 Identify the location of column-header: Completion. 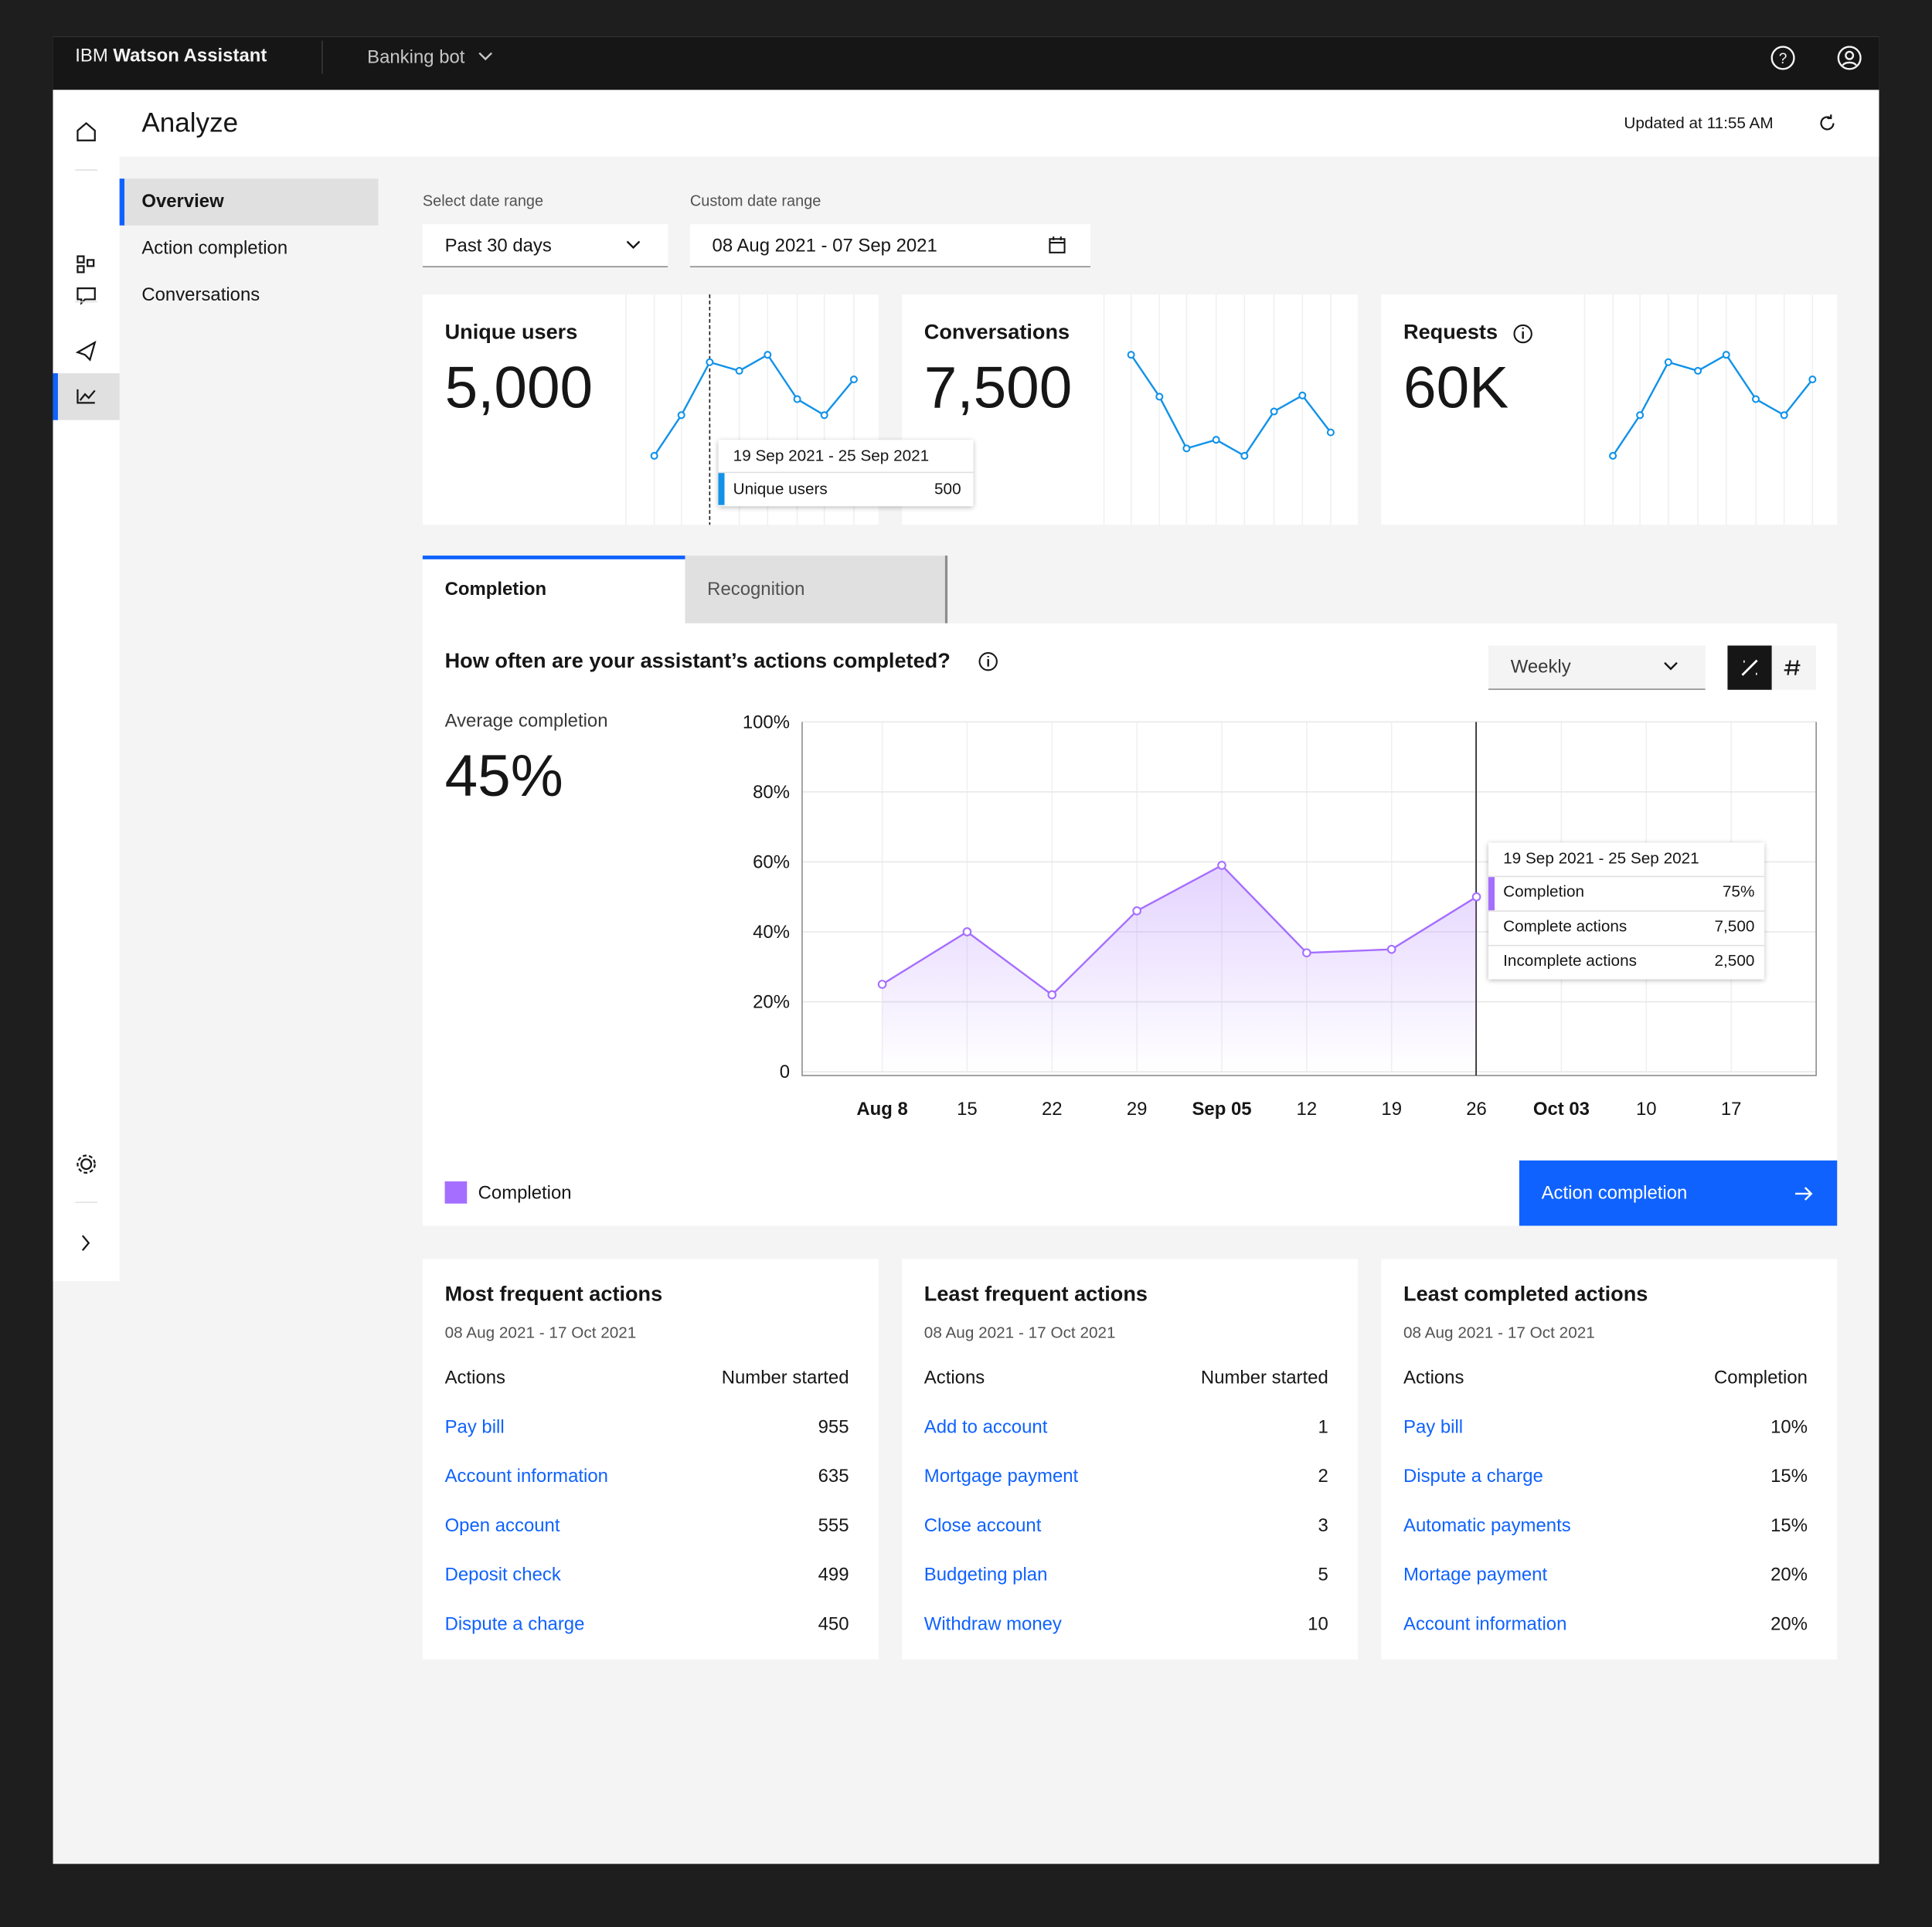
(1760, 1378).